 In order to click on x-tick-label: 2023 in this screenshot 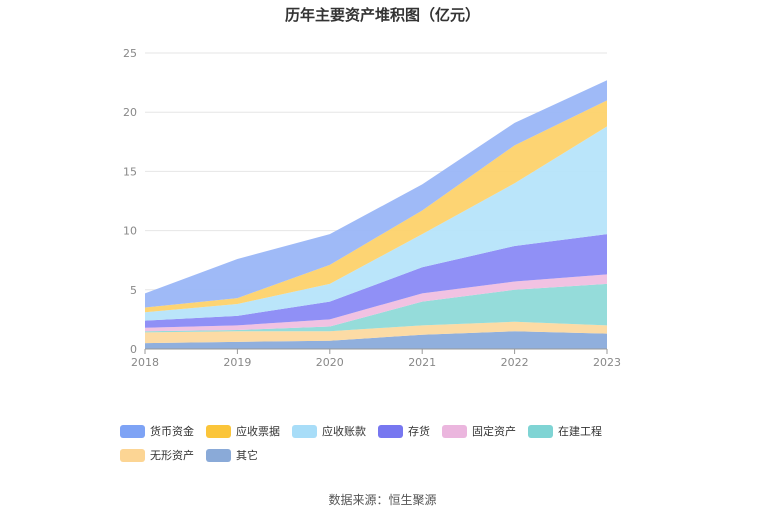, I will do `click(607, 362)`.